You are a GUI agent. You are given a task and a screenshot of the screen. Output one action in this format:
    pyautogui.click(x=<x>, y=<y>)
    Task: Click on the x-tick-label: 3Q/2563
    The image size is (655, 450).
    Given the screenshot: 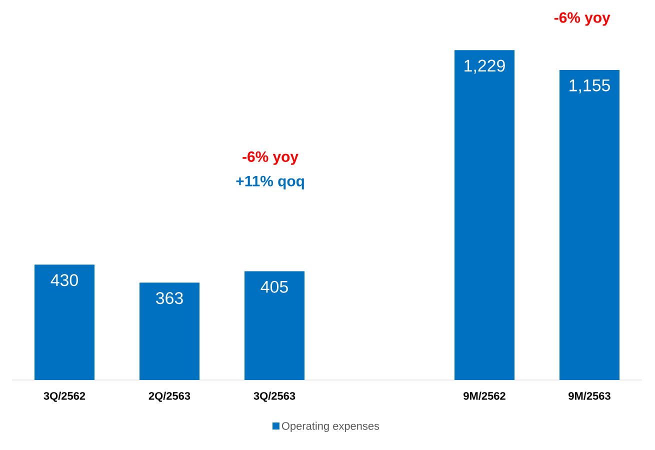 What is the action you would take?
    pyautogui.click(x=275, y=397)
    